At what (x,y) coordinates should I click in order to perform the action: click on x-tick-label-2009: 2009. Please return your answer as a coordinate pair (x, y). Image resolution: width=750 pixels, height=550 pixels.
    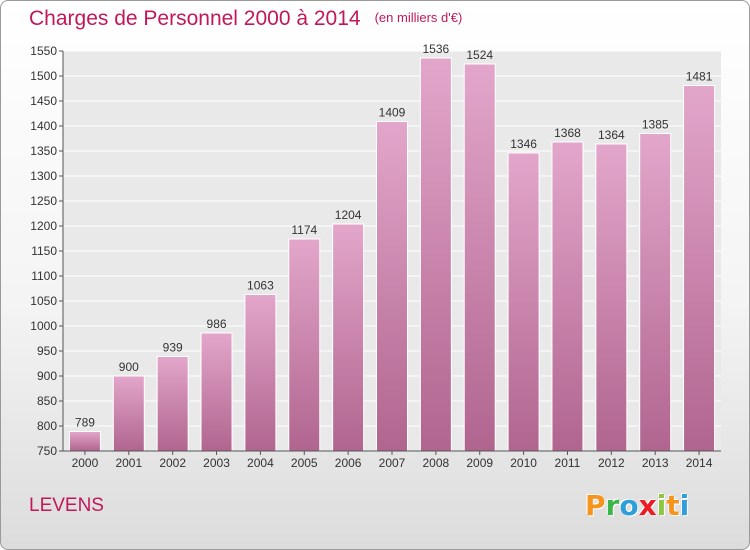
    Looking at the image, I should click on (479, 463).